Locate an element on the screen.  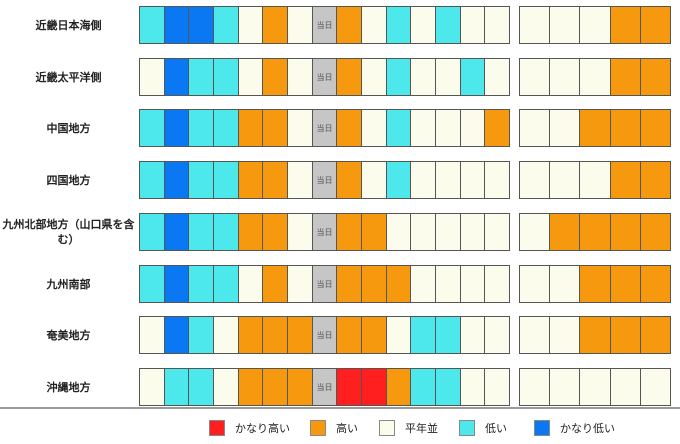
legend-label: 平年並 is located at coordinates (421, 428).